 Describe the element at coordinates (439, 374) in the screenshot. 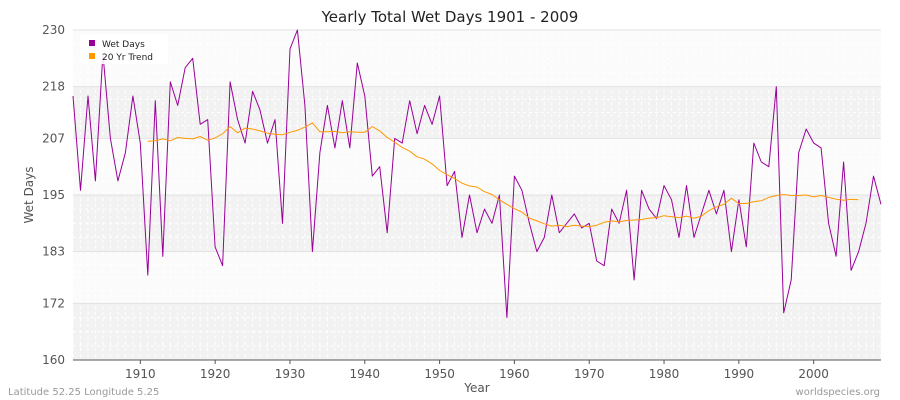

I see `x-tick-label: 1950` at that location.